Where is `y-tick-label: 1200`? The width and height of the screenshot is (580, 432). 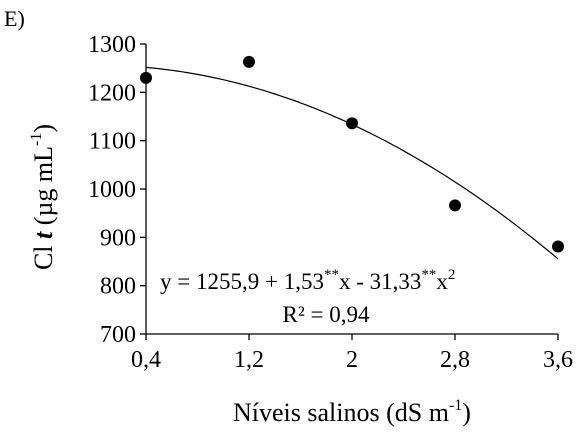 y-tick-label: 1200 is located at coordinates (112, 93).